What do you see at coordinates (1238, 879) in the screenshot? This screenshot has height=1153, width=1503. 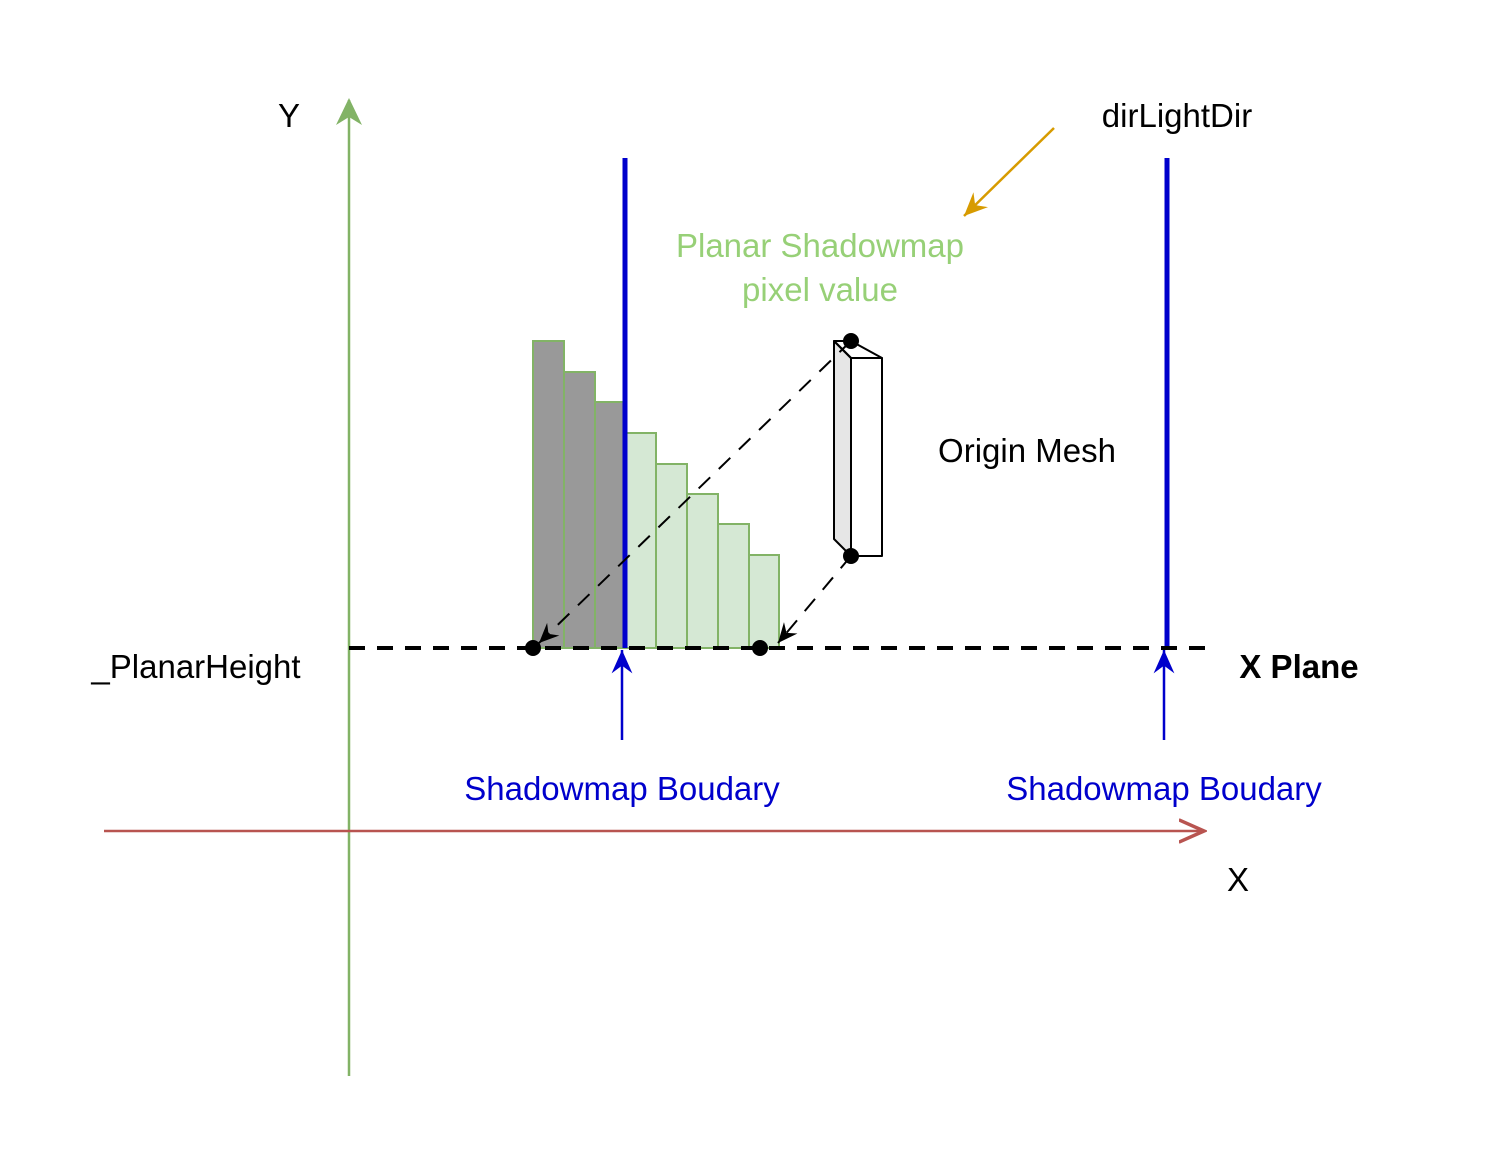 I see `x-axis-label: X` at bounding box center [1238, 879].